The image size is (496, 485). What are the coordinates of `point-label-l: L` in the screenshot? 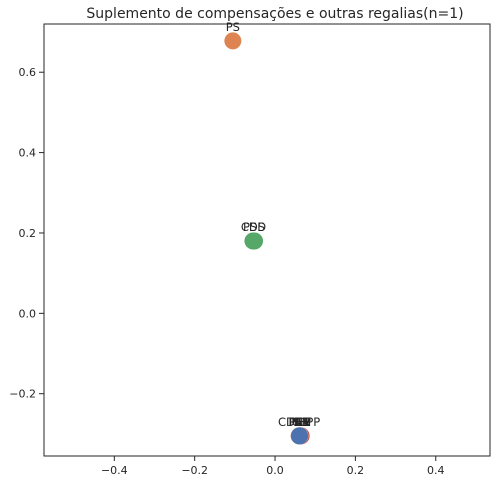 It's located at (299, 422).